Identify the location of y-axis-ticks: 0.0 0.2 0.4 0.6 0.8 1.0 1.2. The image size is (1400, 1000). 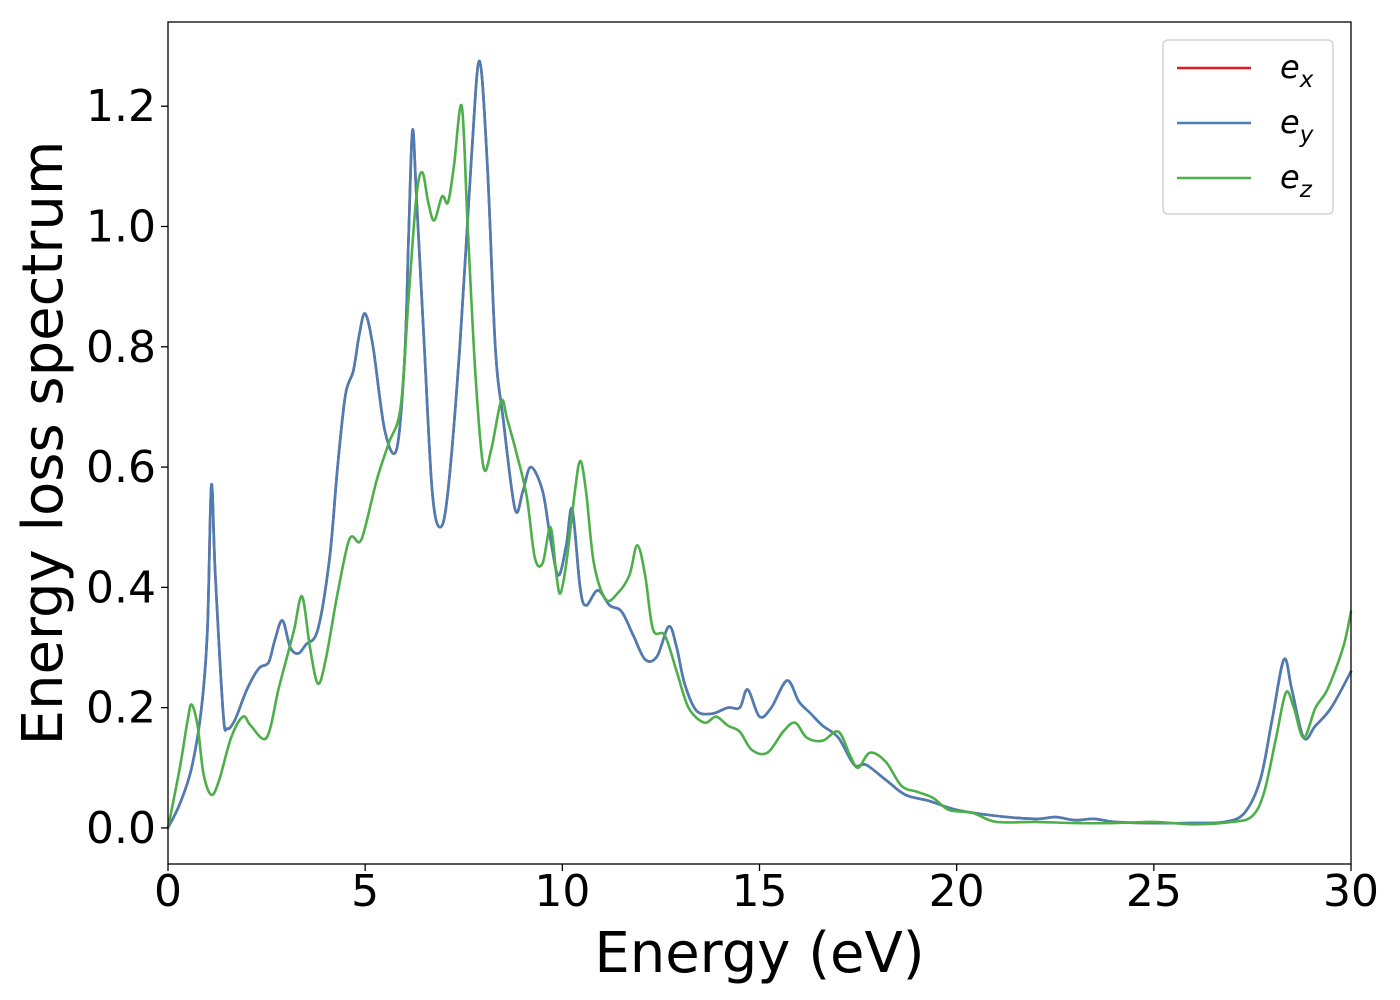
(127, 467).